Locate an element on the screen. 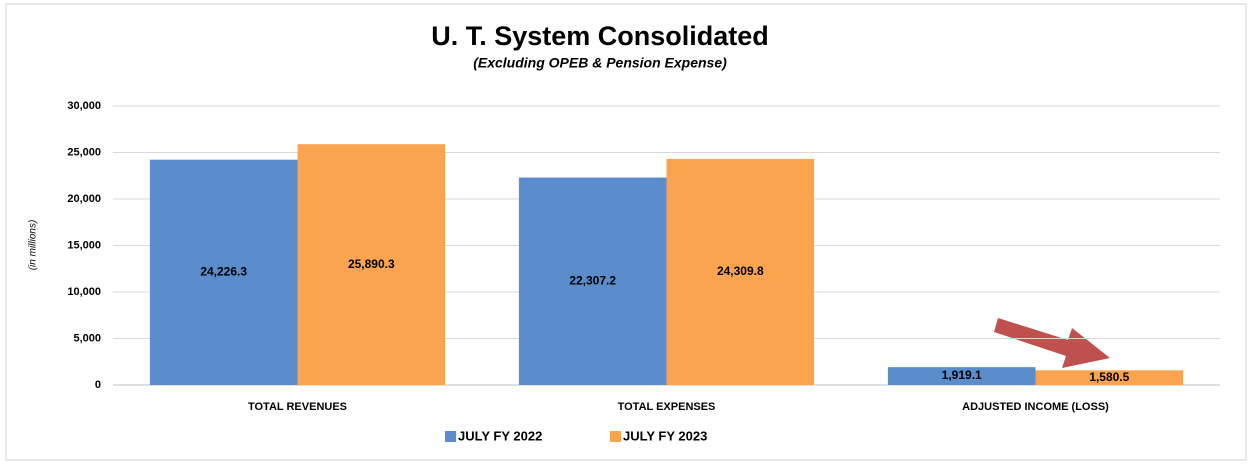 This screenshot has height=465, width=1254. y-tick-label: 0 is located at coordinates (98, 385).